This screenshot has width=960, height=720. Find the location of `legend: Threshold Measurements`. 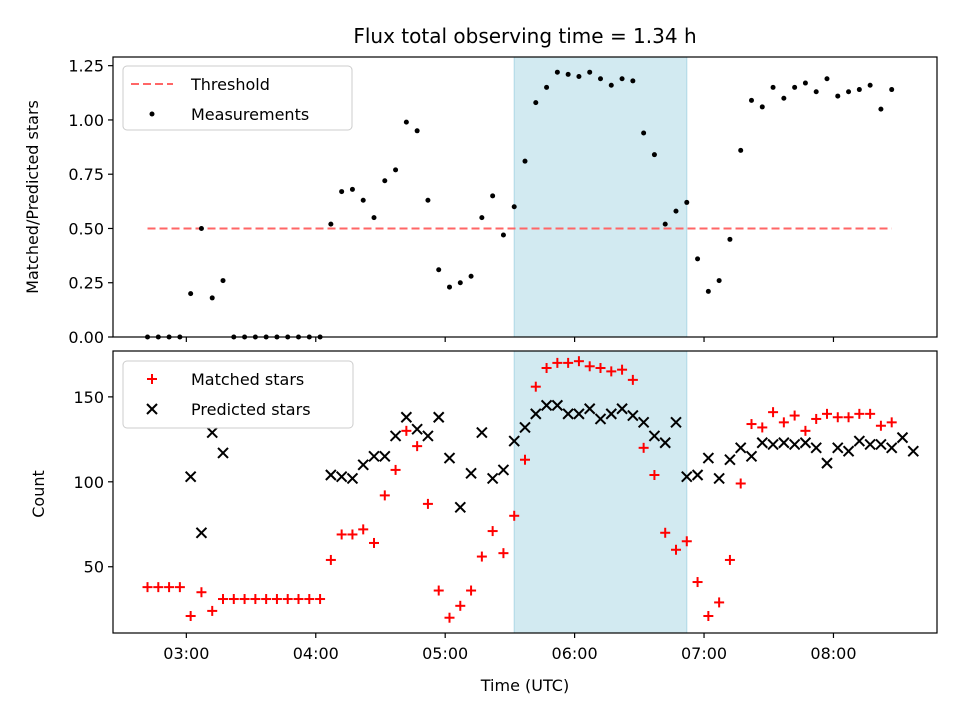

legend: Threshold Measurements is located at coordinates (237, 98).